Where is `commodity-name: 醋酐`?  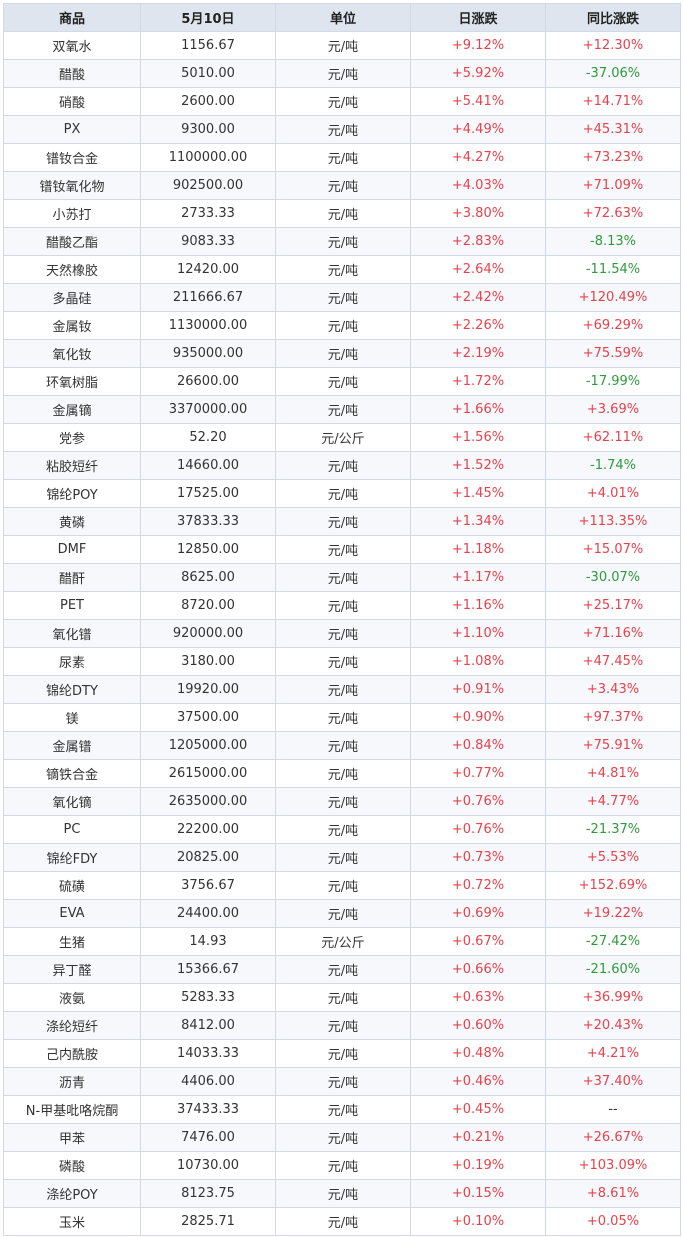 commodity-name: 醋酐 is located at coordinates (72, 577).